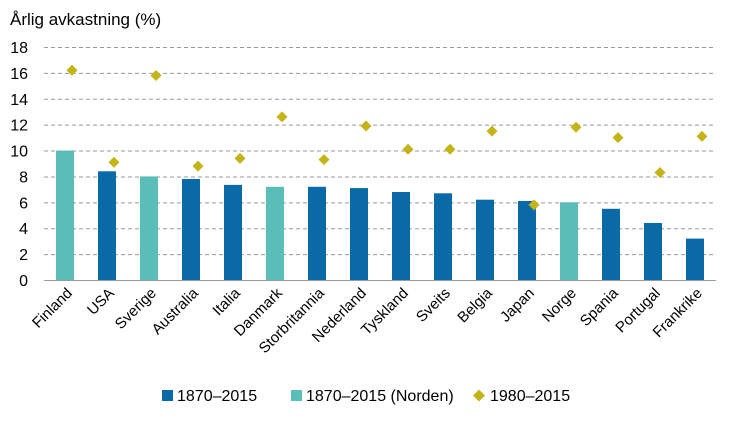  I want to click on x-category-label-japan: Japan, so click(517, 305).